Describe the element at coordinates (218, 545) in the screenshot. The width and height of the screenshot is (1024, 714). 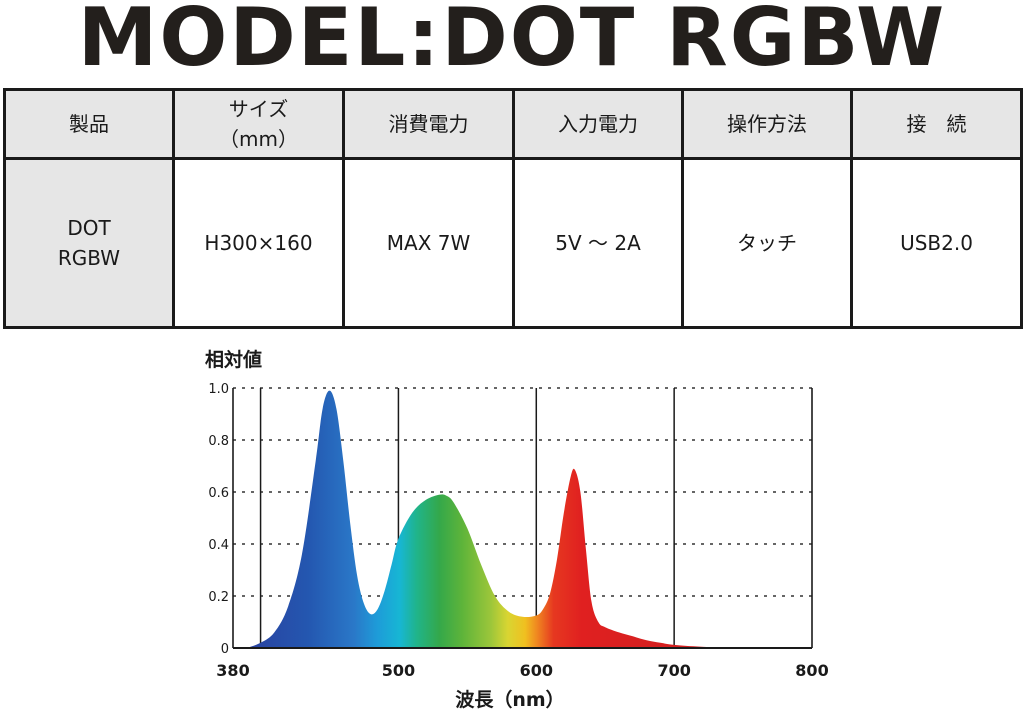
I see `y-tick-label: 0.4` at that location.